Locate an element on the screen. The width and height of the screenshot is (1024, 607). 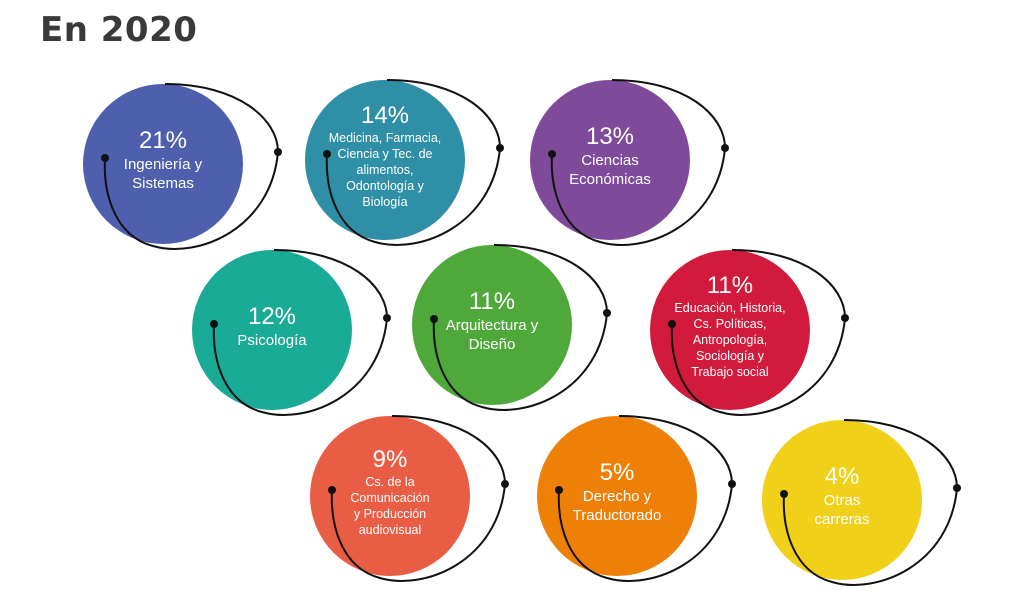
page-title: En 2020 is located at coordinates (119, 30).